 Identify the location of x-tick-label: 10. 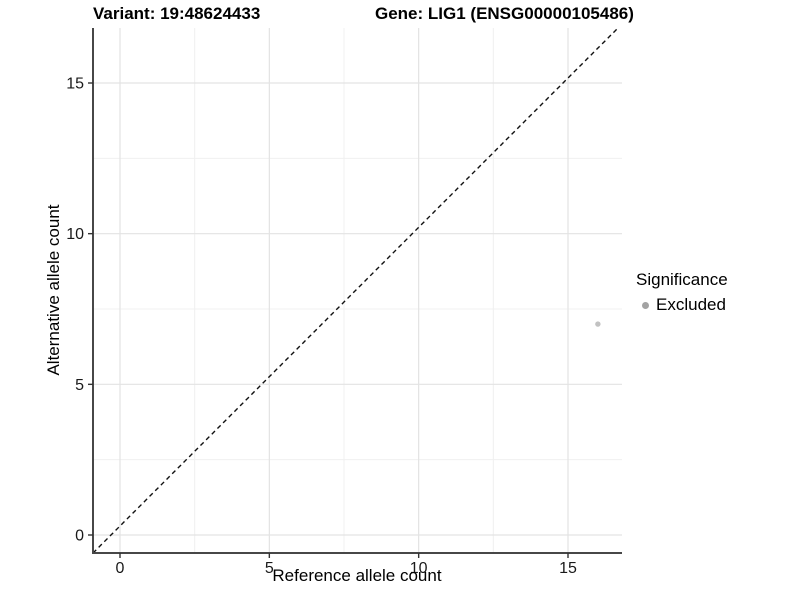
(419, 568).